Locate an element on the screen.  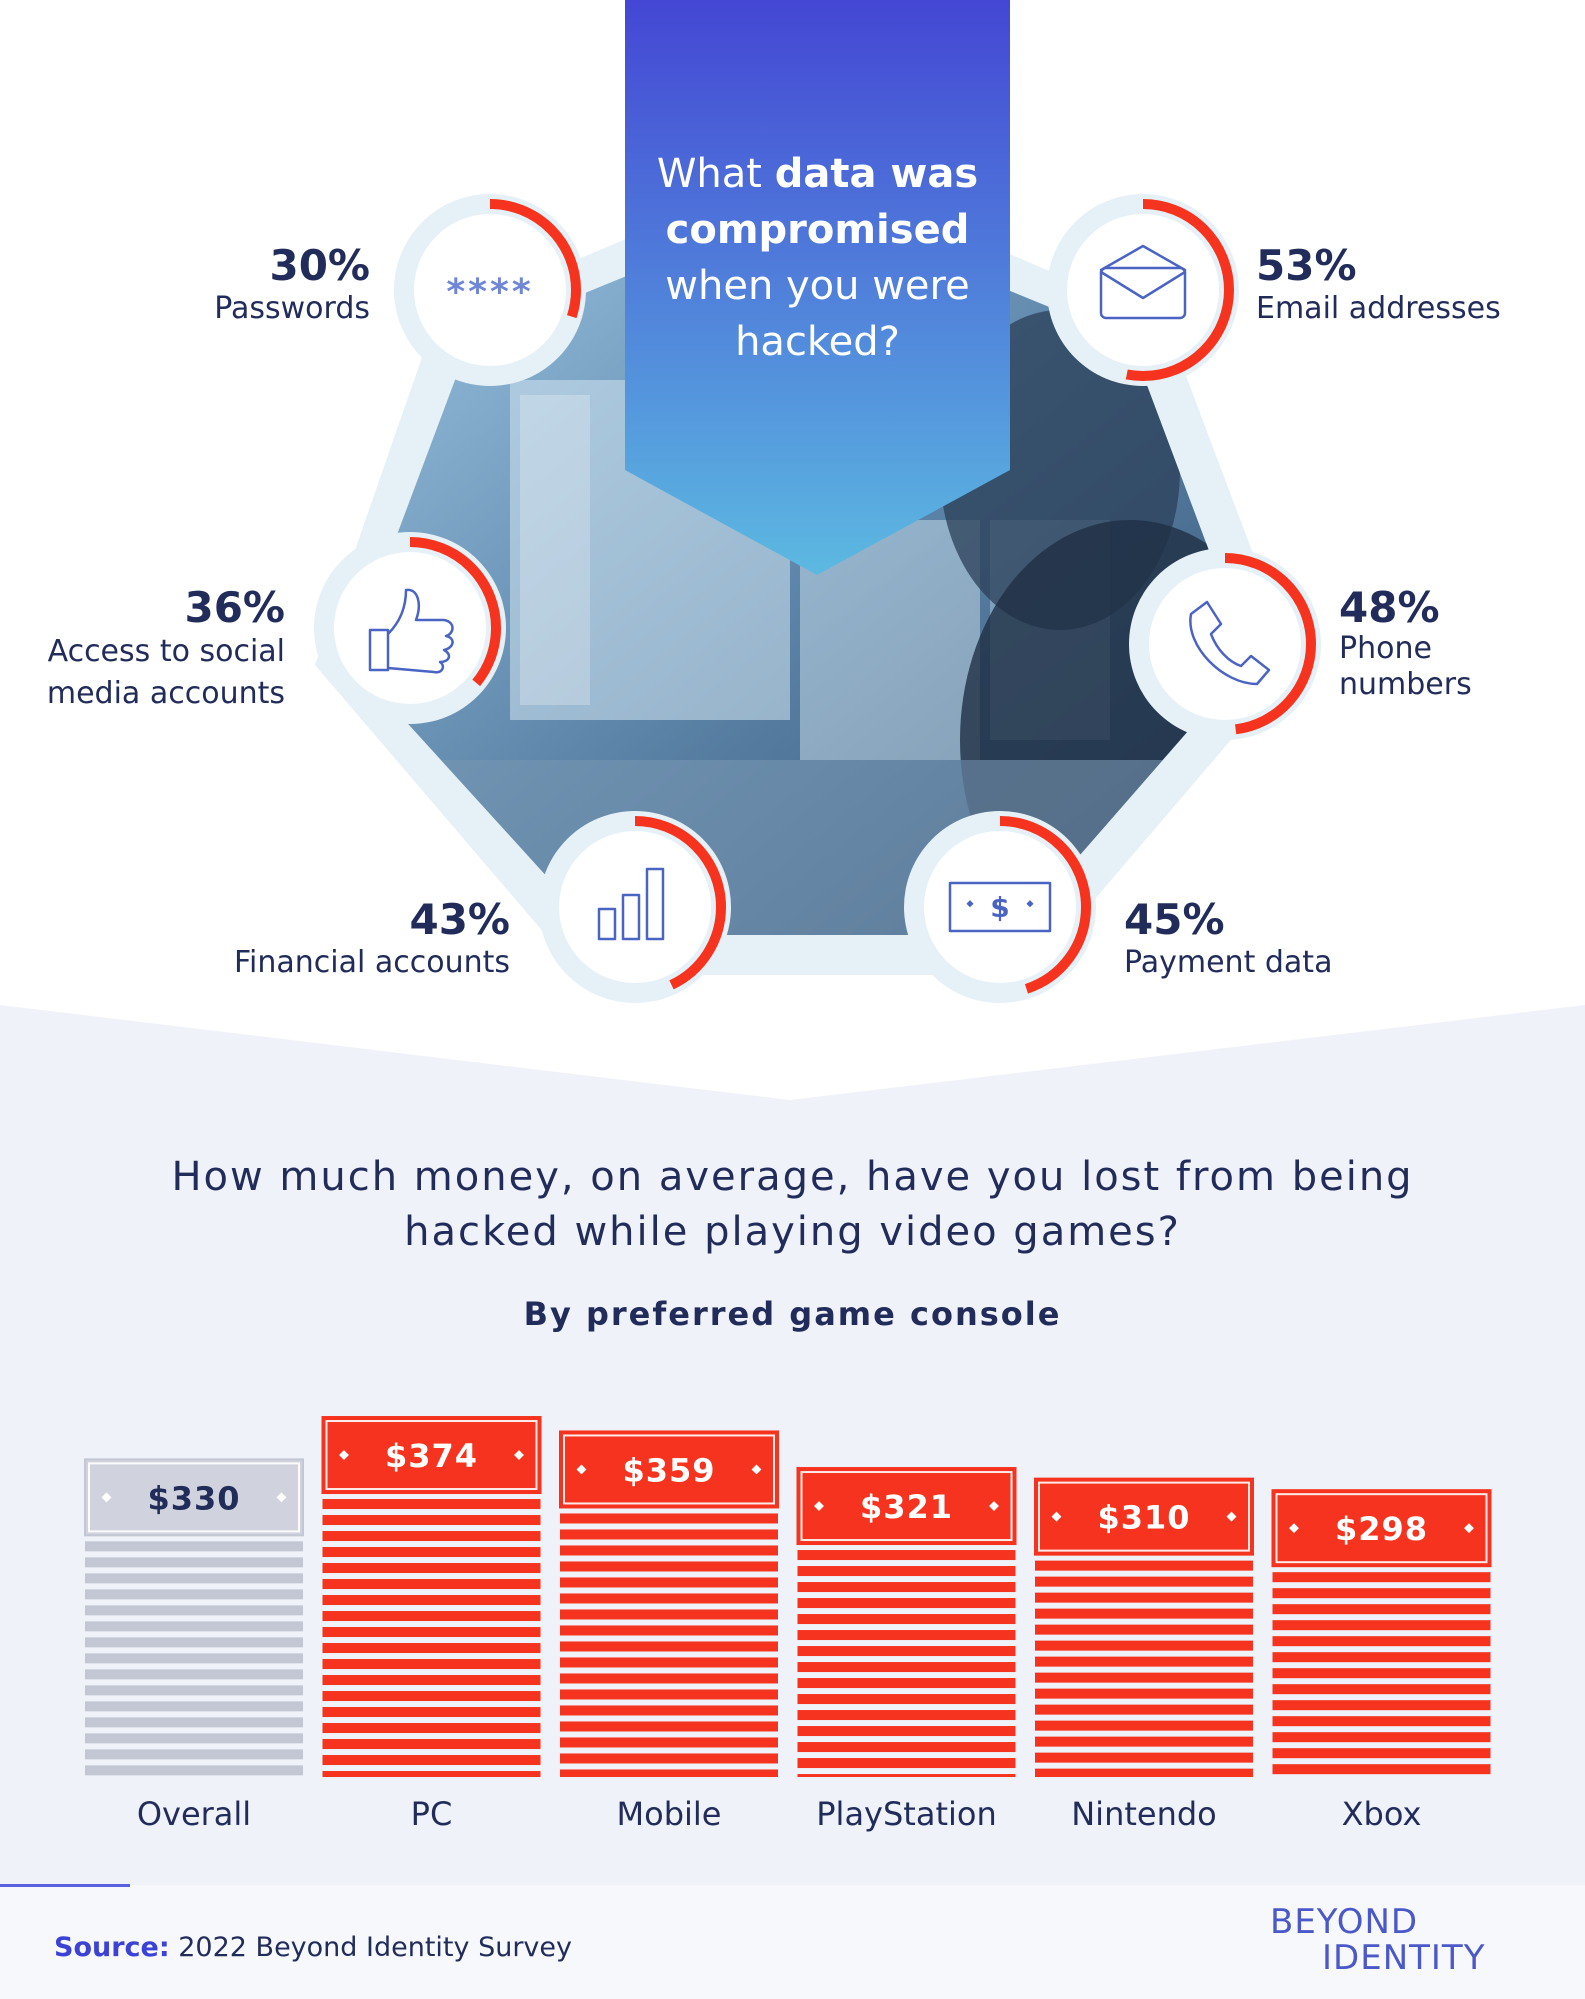
thumbs-up-icon is located at coordinates (411, 631).